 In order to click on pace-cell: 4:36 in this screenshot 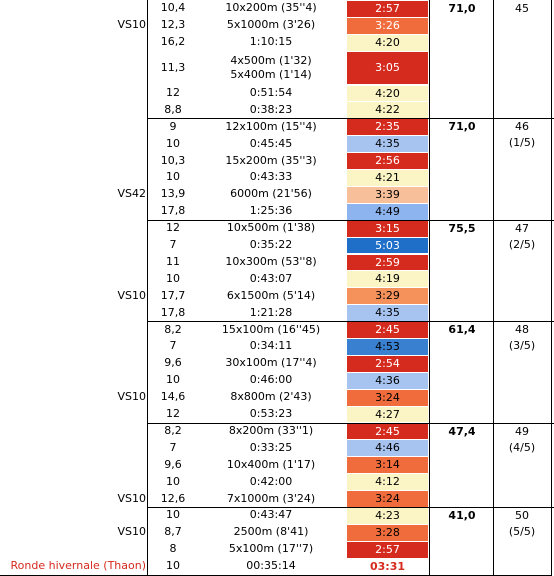, I will do `click(387, 380)`.